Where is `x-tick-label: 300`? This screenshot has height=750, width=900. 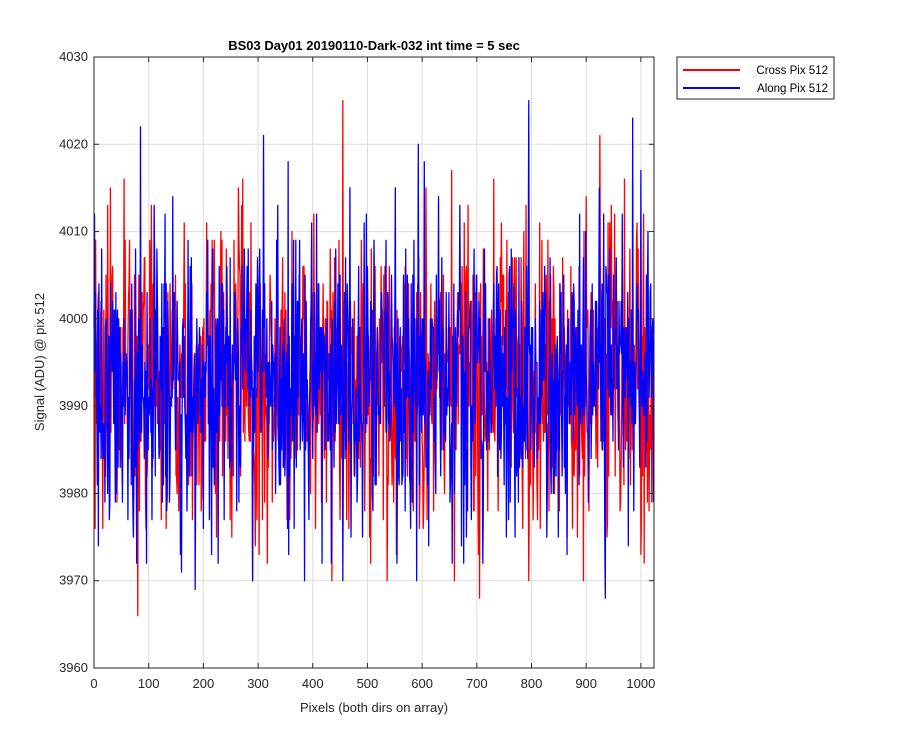 x-tick-label: 300 is located at coordinates (258, 683).